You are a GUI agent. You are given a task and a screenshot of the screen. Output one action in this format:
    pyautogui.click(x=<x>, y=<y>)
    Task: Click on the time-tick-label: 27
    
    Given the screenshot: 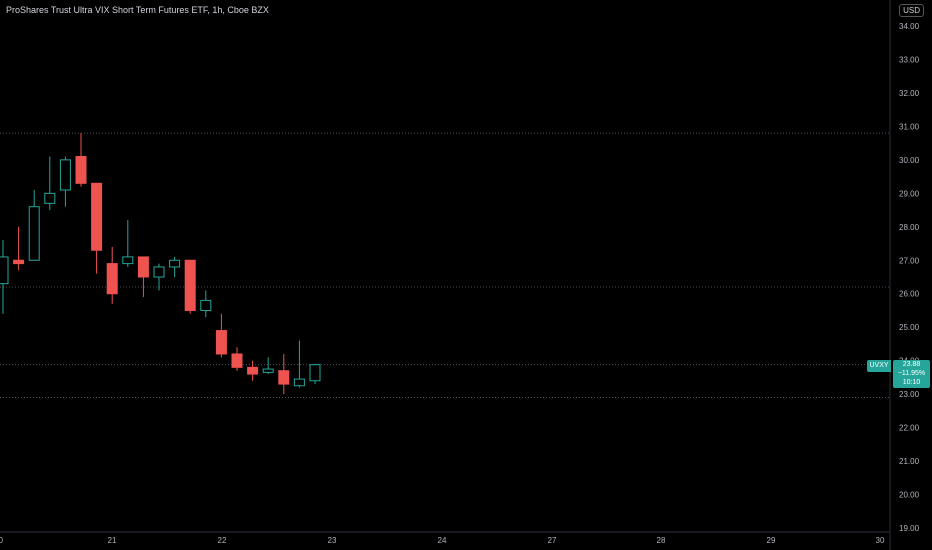 What is the action you would take?
    pyautogui.click(x=552, y=540)
    